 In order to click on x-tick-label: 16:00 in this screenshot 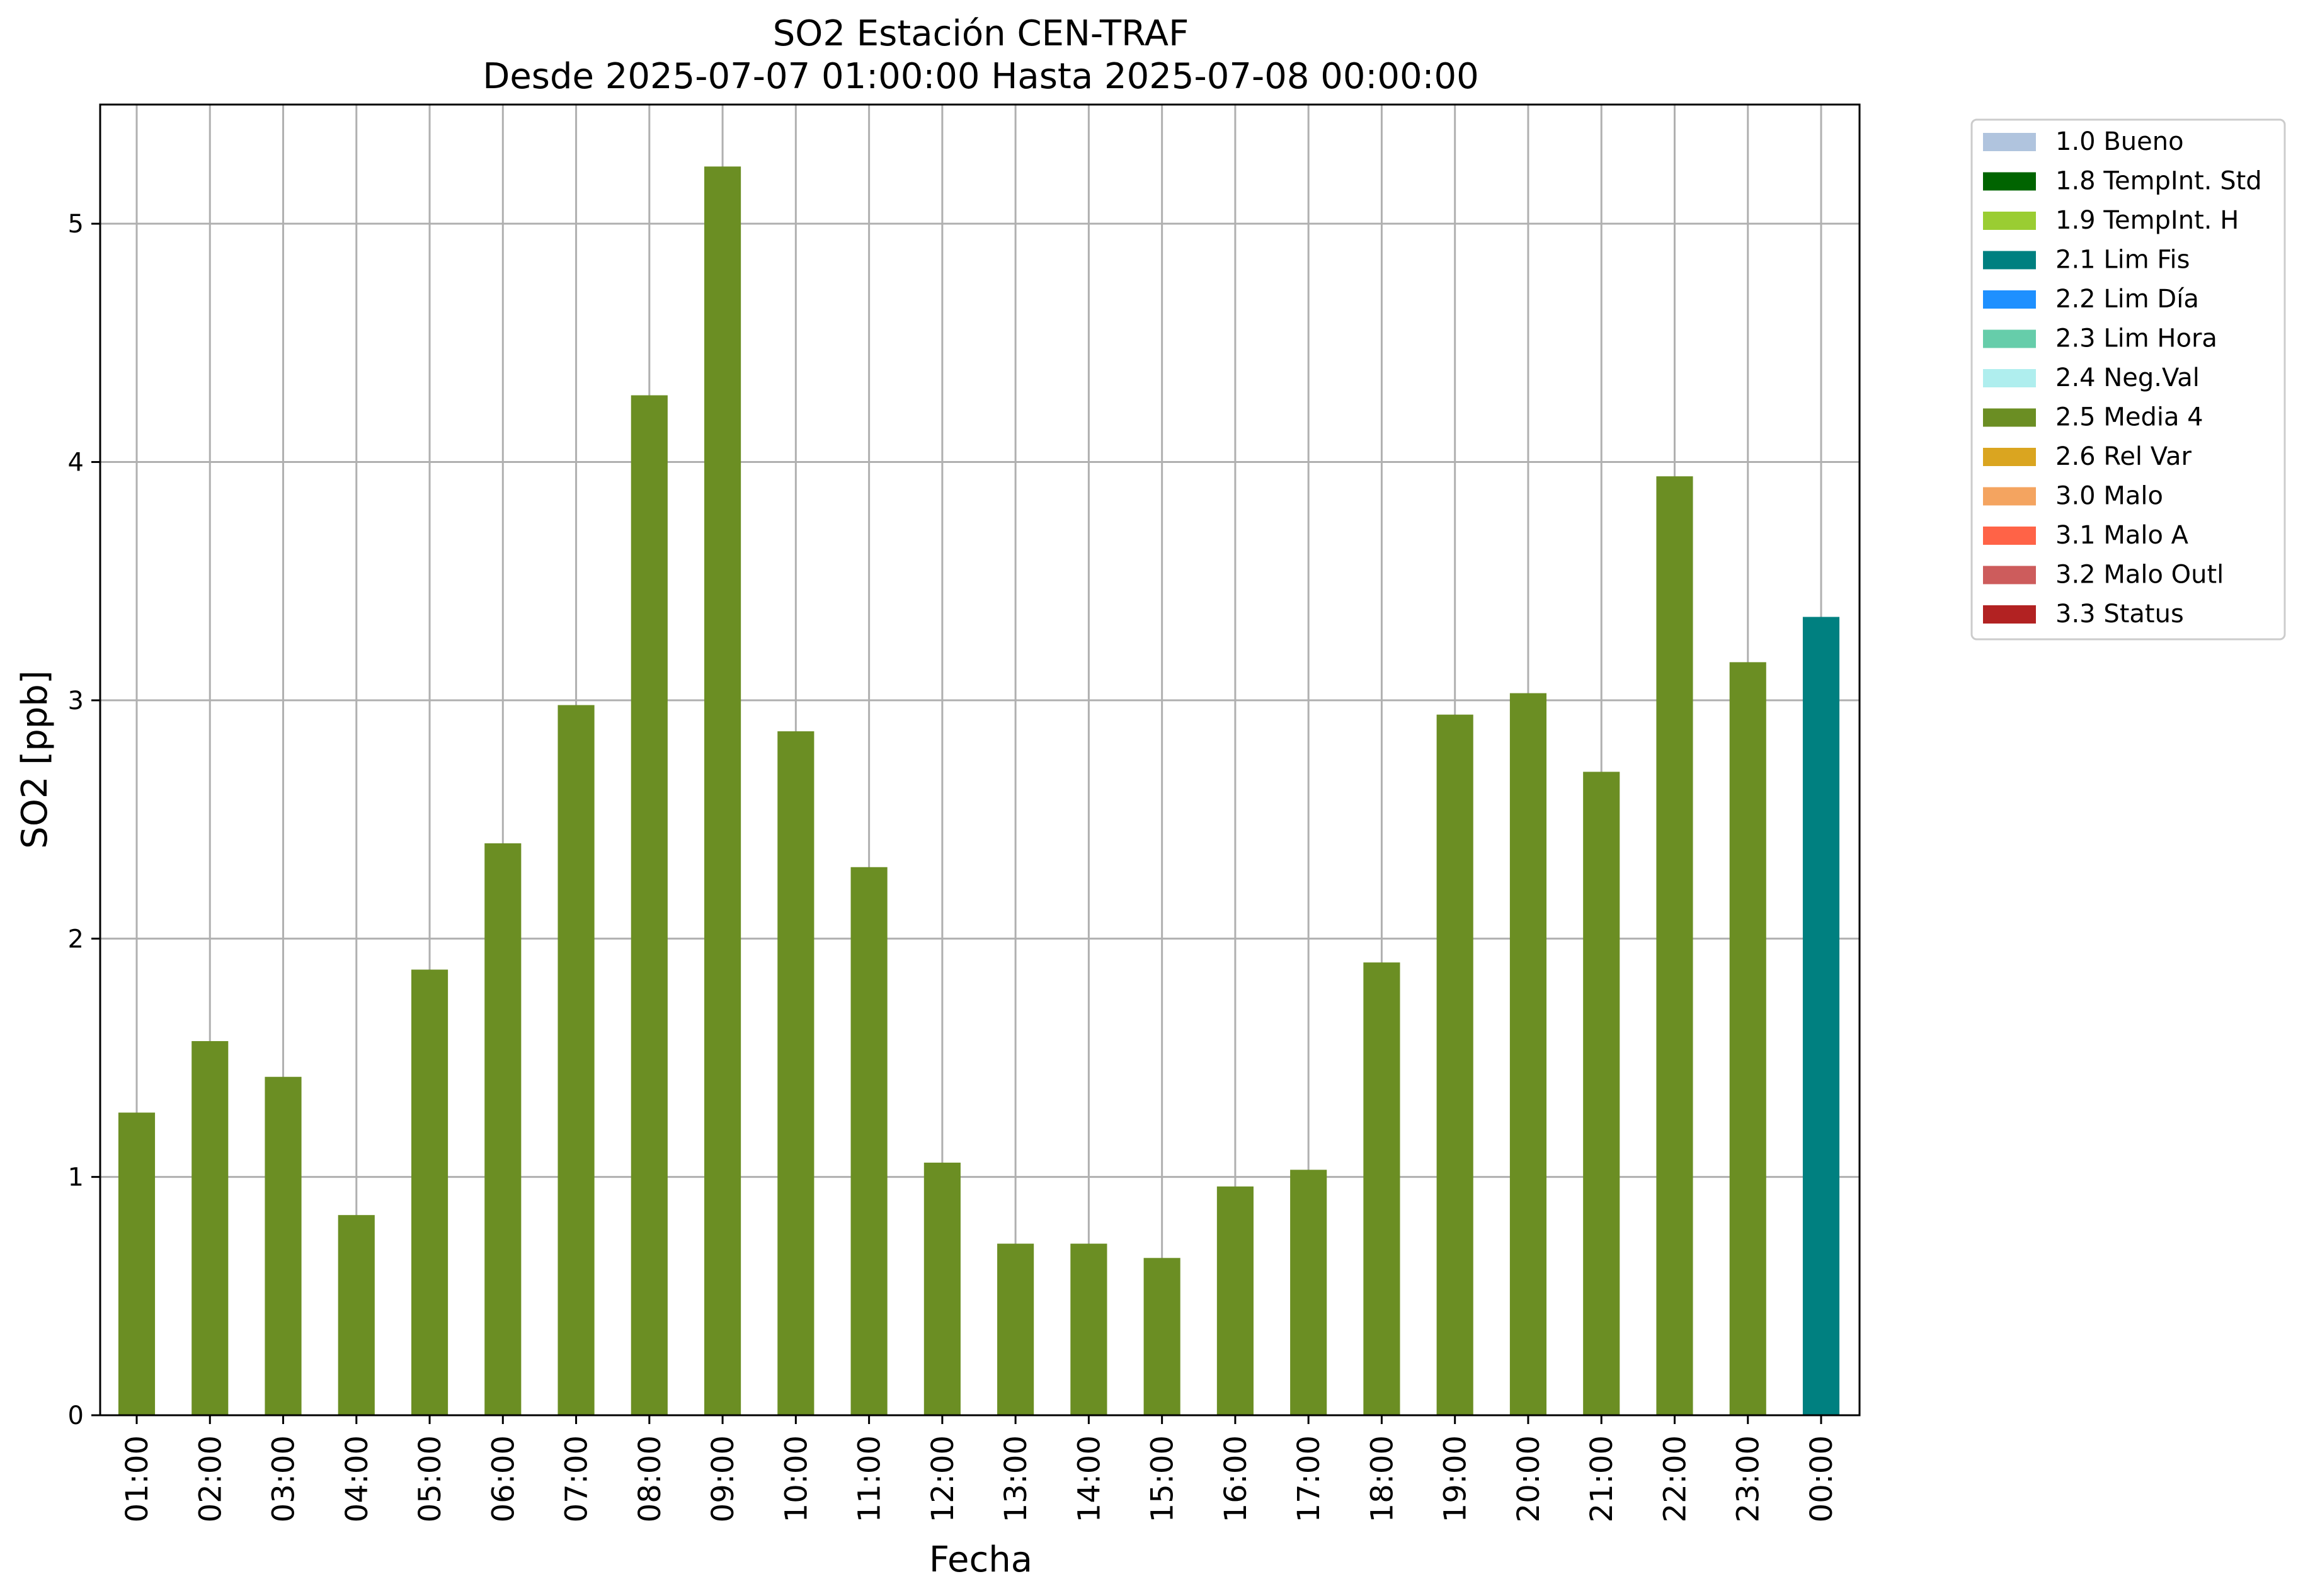, I will do `click(1236, 1478)`.